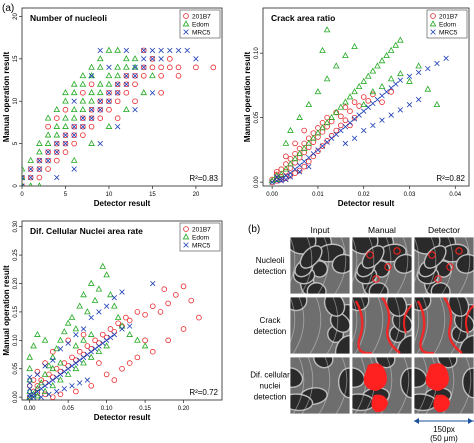 This screenshot has width=474, height=443. What do you see at coordinates (455, 195) in the screenshot?
I see `x-tick-label: 0.04` at bounding box center [455, 195].